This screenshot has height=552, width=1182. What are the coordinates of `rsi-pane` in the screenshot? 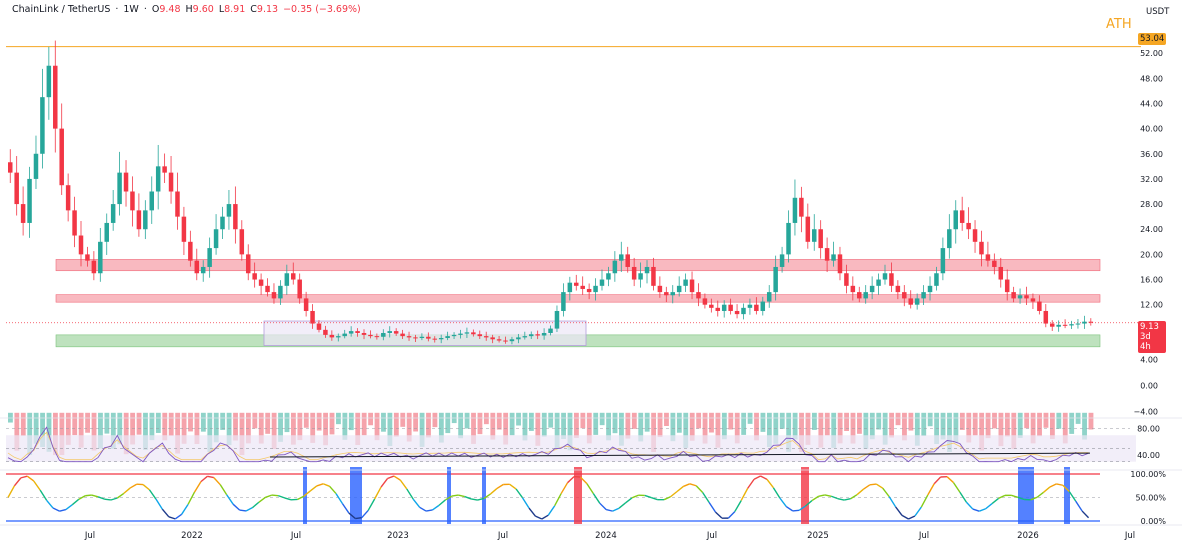 It's located at (571, 444).